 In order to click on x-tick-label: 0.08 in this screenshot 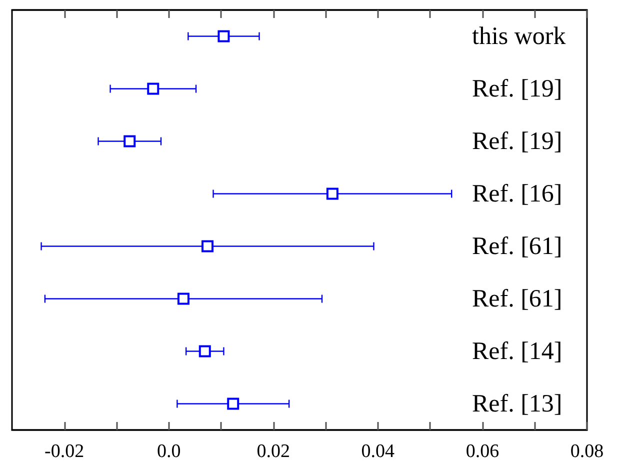, I will do `click(587, 451)`.